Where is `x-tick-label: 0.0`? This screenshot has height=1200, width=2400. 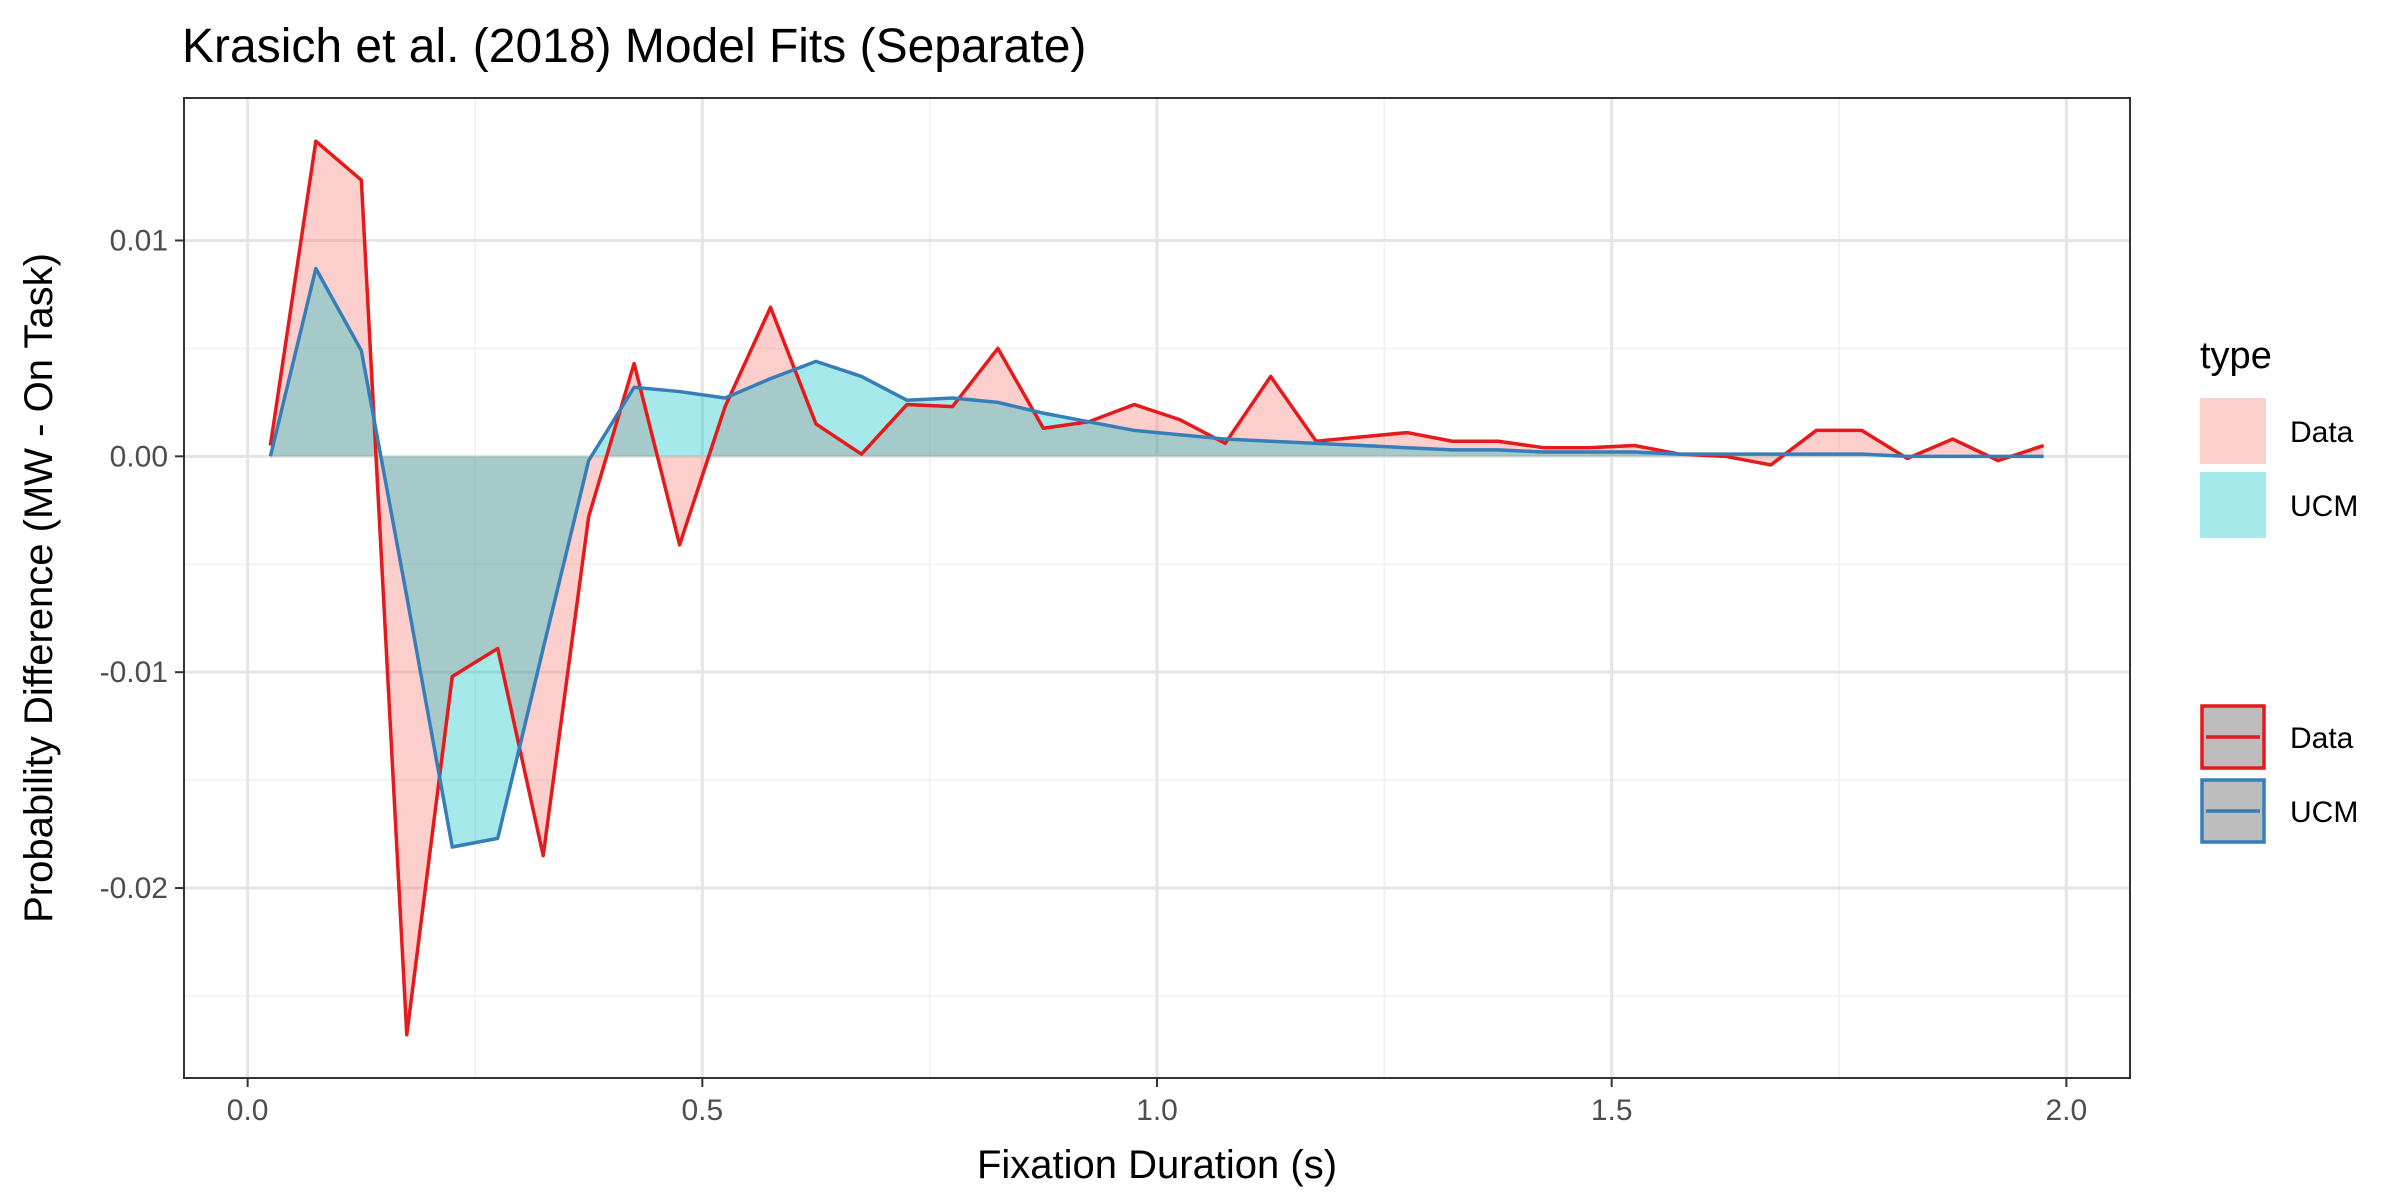
x-tick-label: 0.0 is located at coordinates (248, 1110).